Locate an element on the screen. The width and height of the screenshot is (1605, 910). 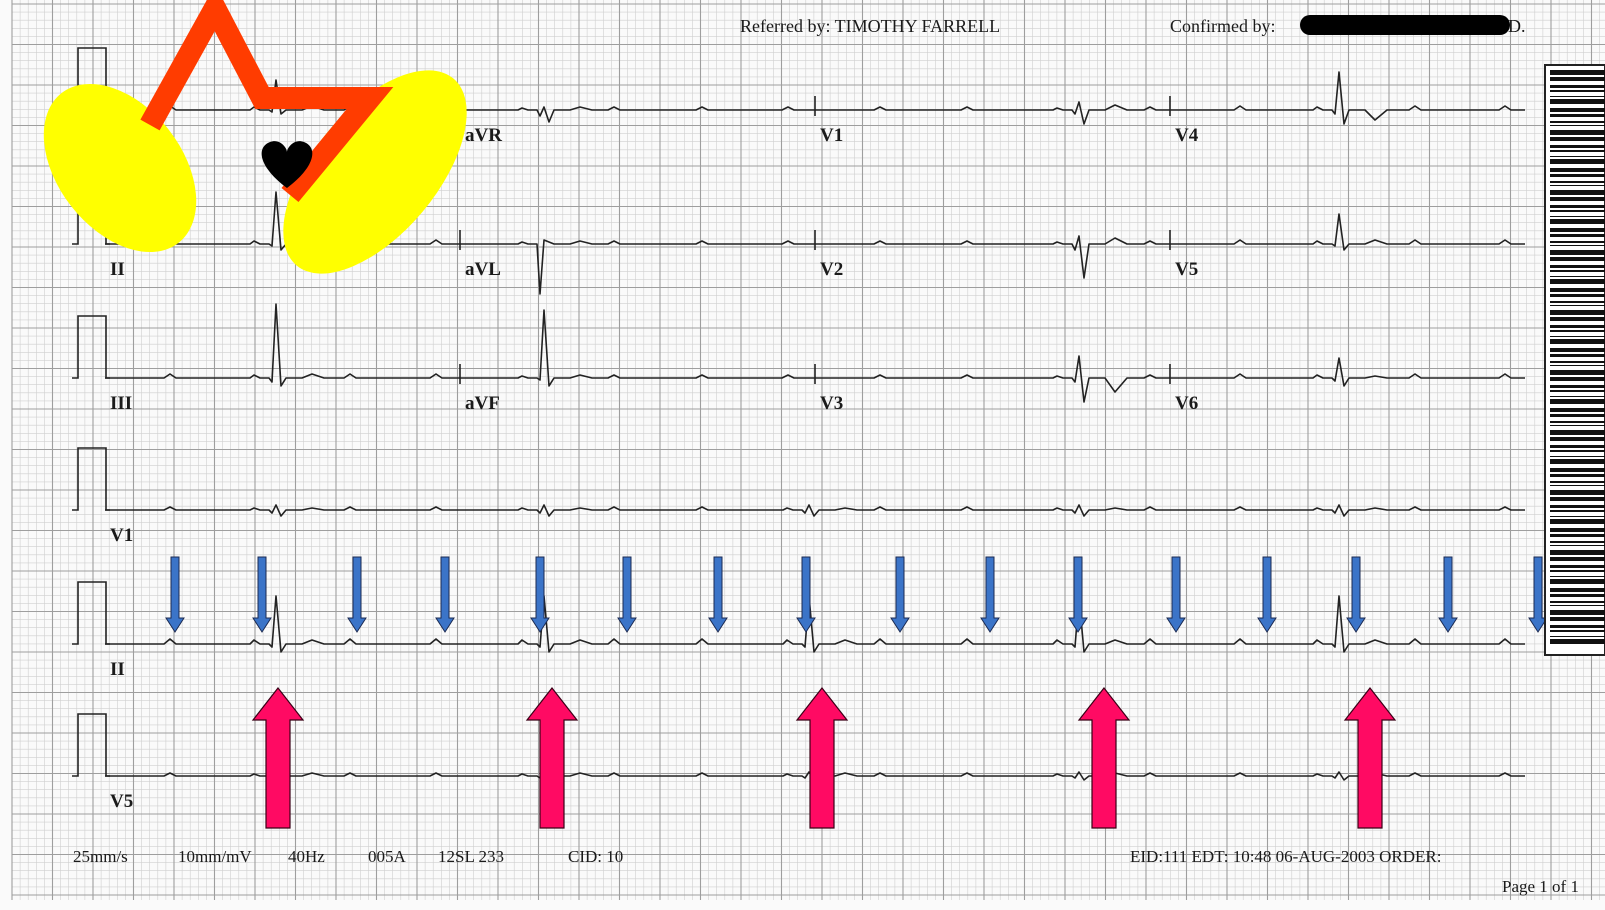
right-lung-shape is located at coordinates (375, 172).